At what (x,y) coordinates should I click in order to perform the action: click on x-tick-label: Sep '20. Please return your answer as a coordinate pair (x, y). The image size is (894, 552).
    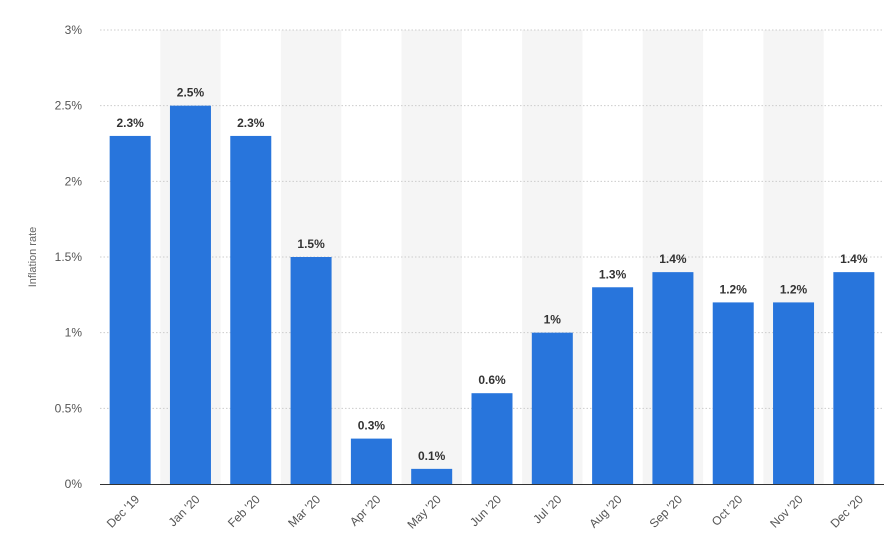
    Looking at the image, I should click on (666, 511).